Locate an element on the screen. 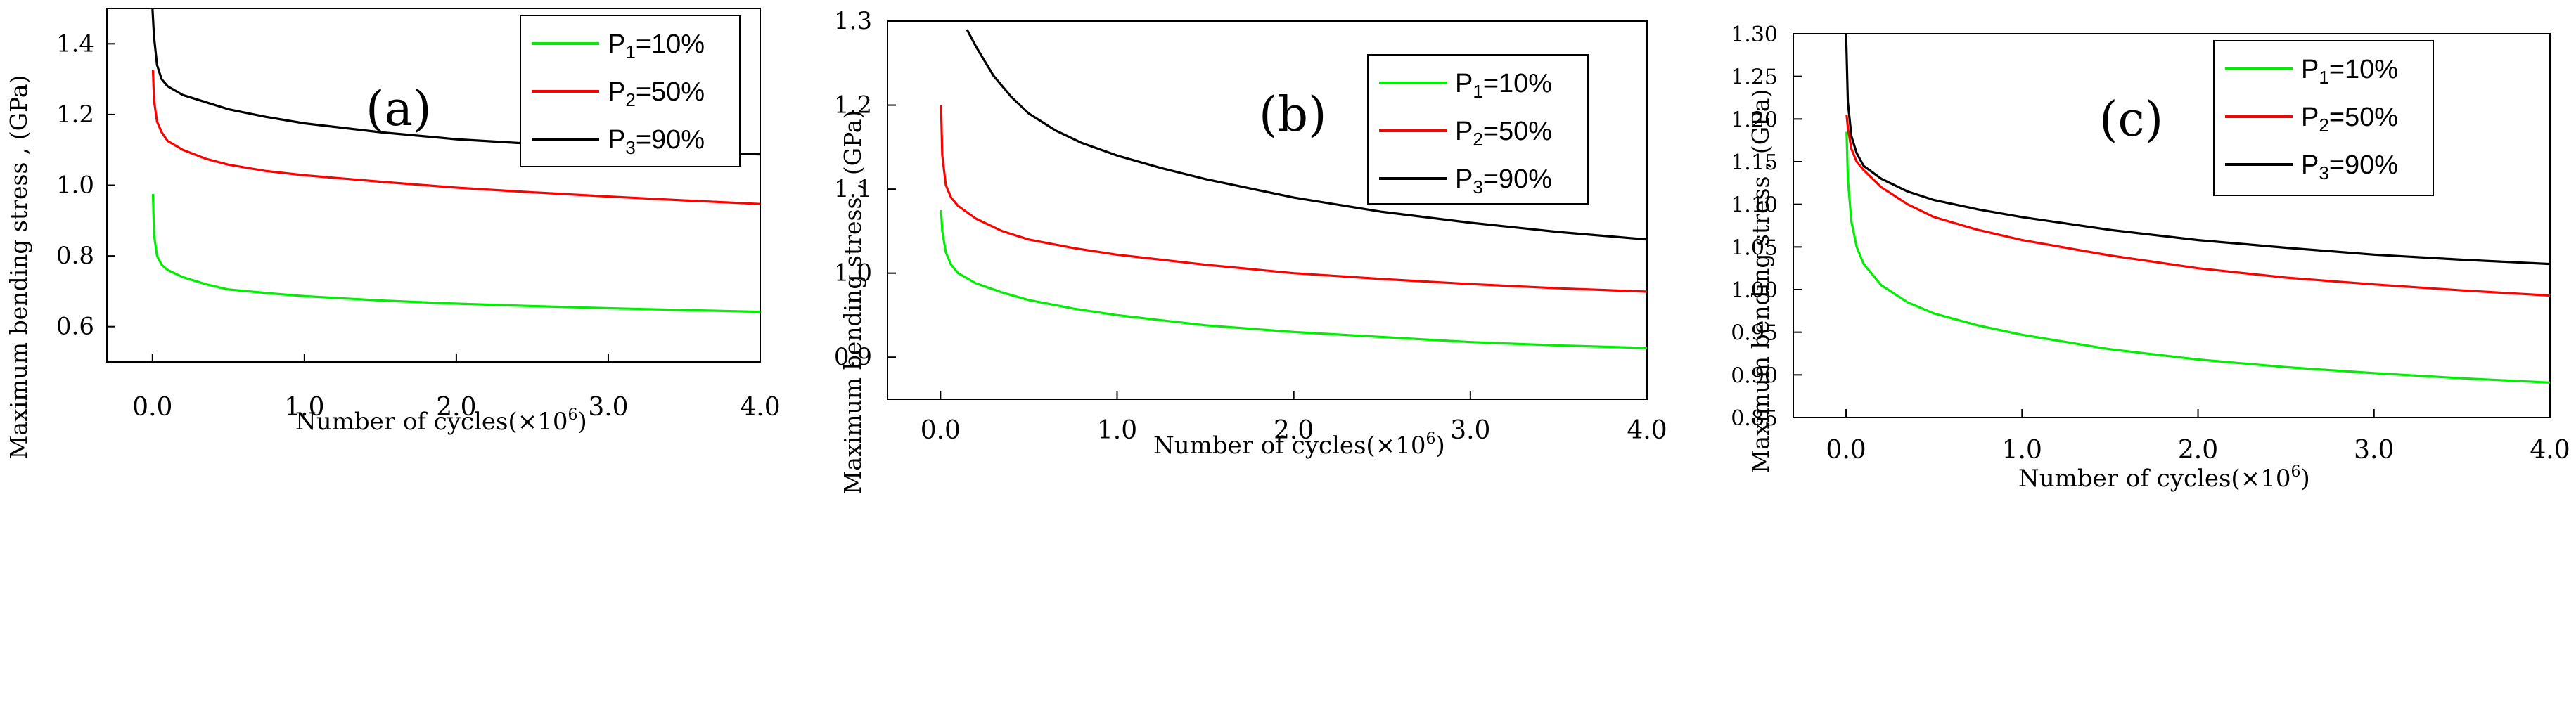  y-tick-label: 1.30 is located at coordinates (1755, 34).